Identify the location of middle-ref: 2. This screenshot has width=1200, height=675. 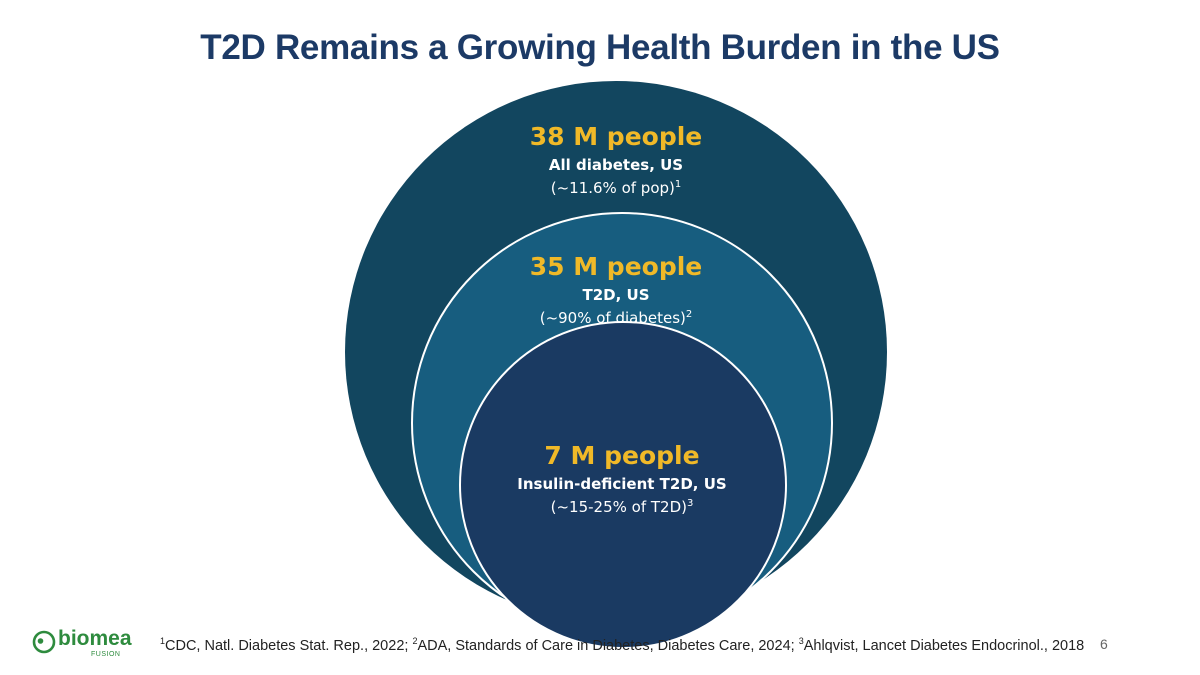
(689, 314).